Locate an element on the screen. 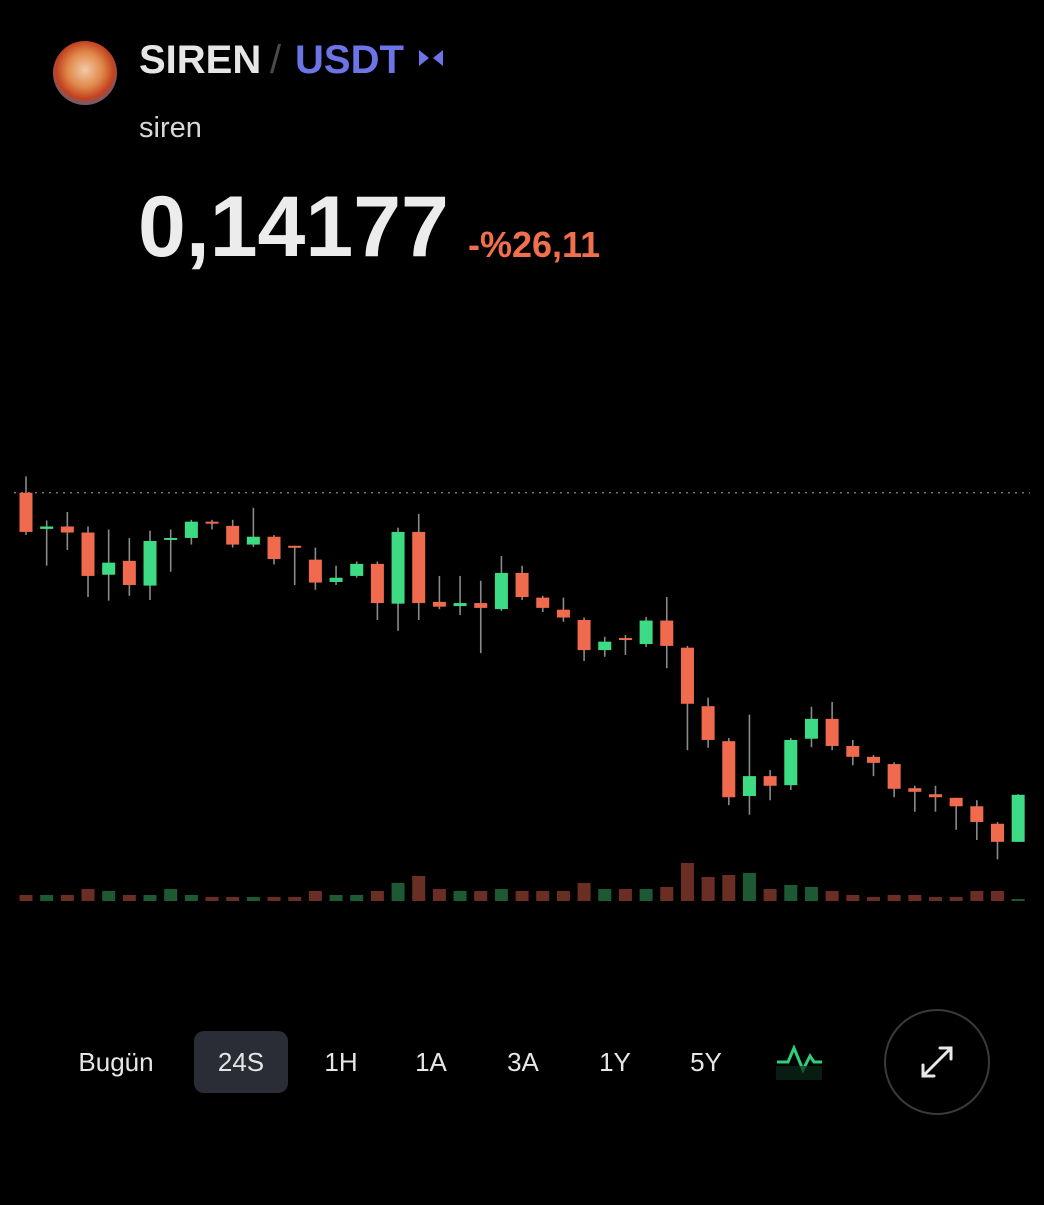 This screenshot has height=1205, width=1044. range-option: 1Y is located at coordinates (615, 1062).